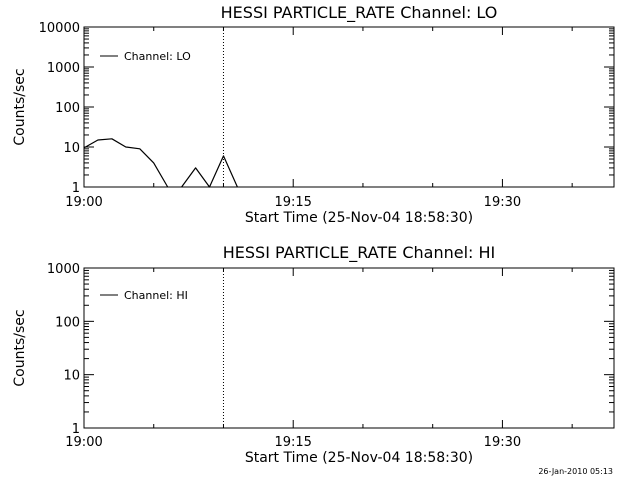 The height and width of the screenshot is (480, 640). What do you see at coordinates (575, 471) in the screenshot?
I see `generation-timestamp: 26-Jan-2010 05:13` at bounding box center [575, 471].